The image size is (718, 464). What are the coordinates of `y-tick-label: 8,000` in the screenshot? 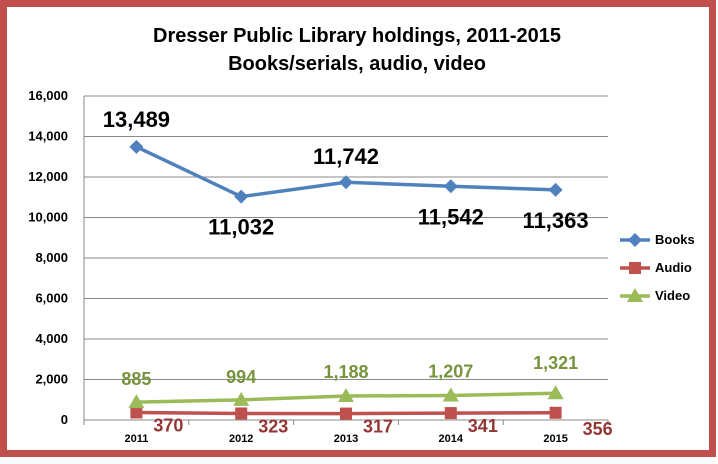 It's located at (51, 257).